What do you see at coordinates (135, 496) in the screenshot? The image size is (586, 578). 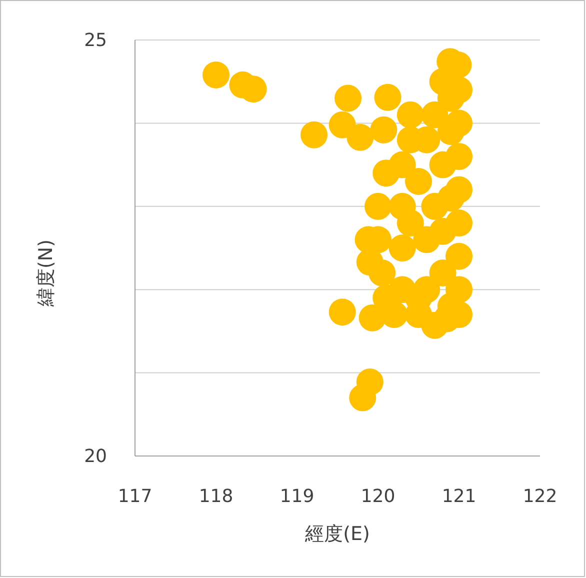 I see `x-tick-label: 117` at bounding box center [135, 496].